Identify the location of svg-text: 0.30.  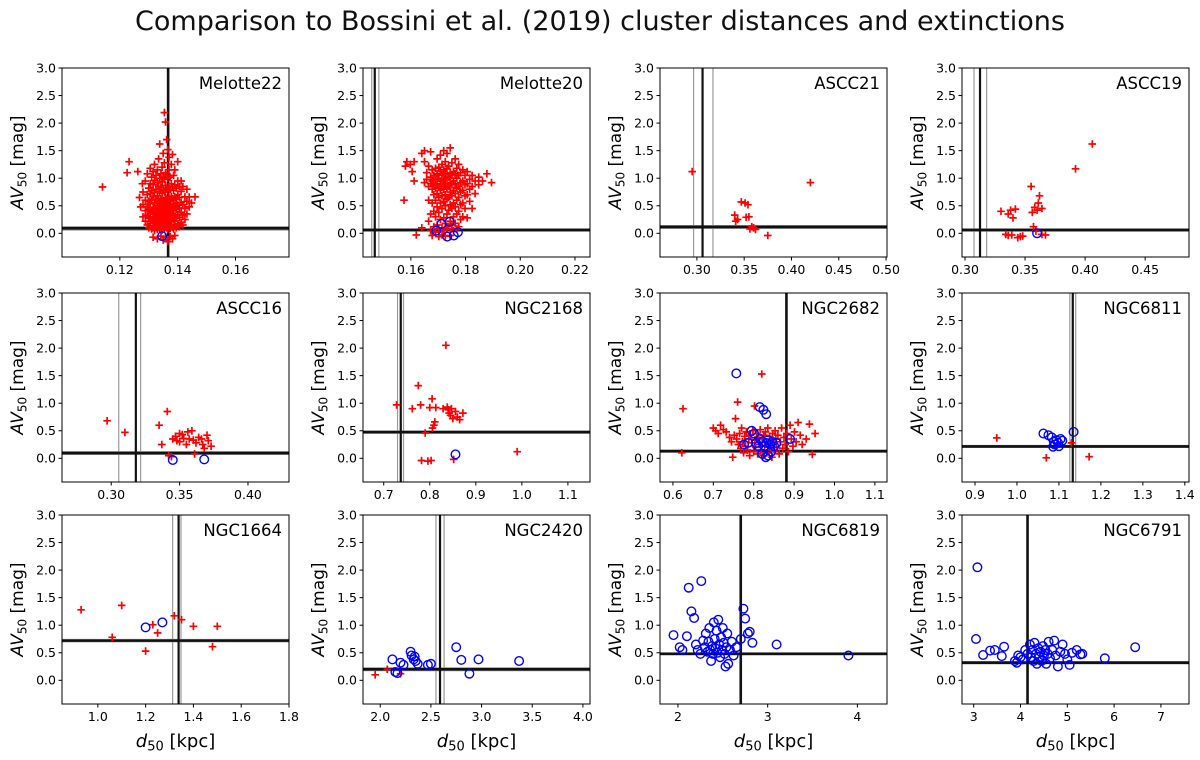
(111, 494).